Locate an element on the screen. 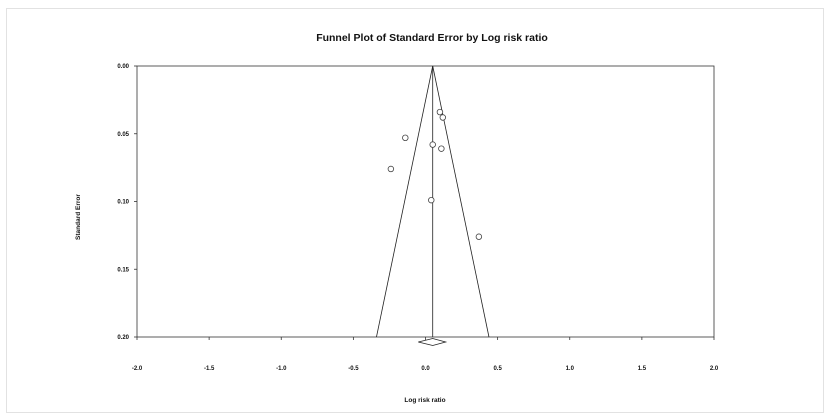 This screenshot has width=831, height=419. x-tick-label: 0.0 is located at coordinates (425, 369).